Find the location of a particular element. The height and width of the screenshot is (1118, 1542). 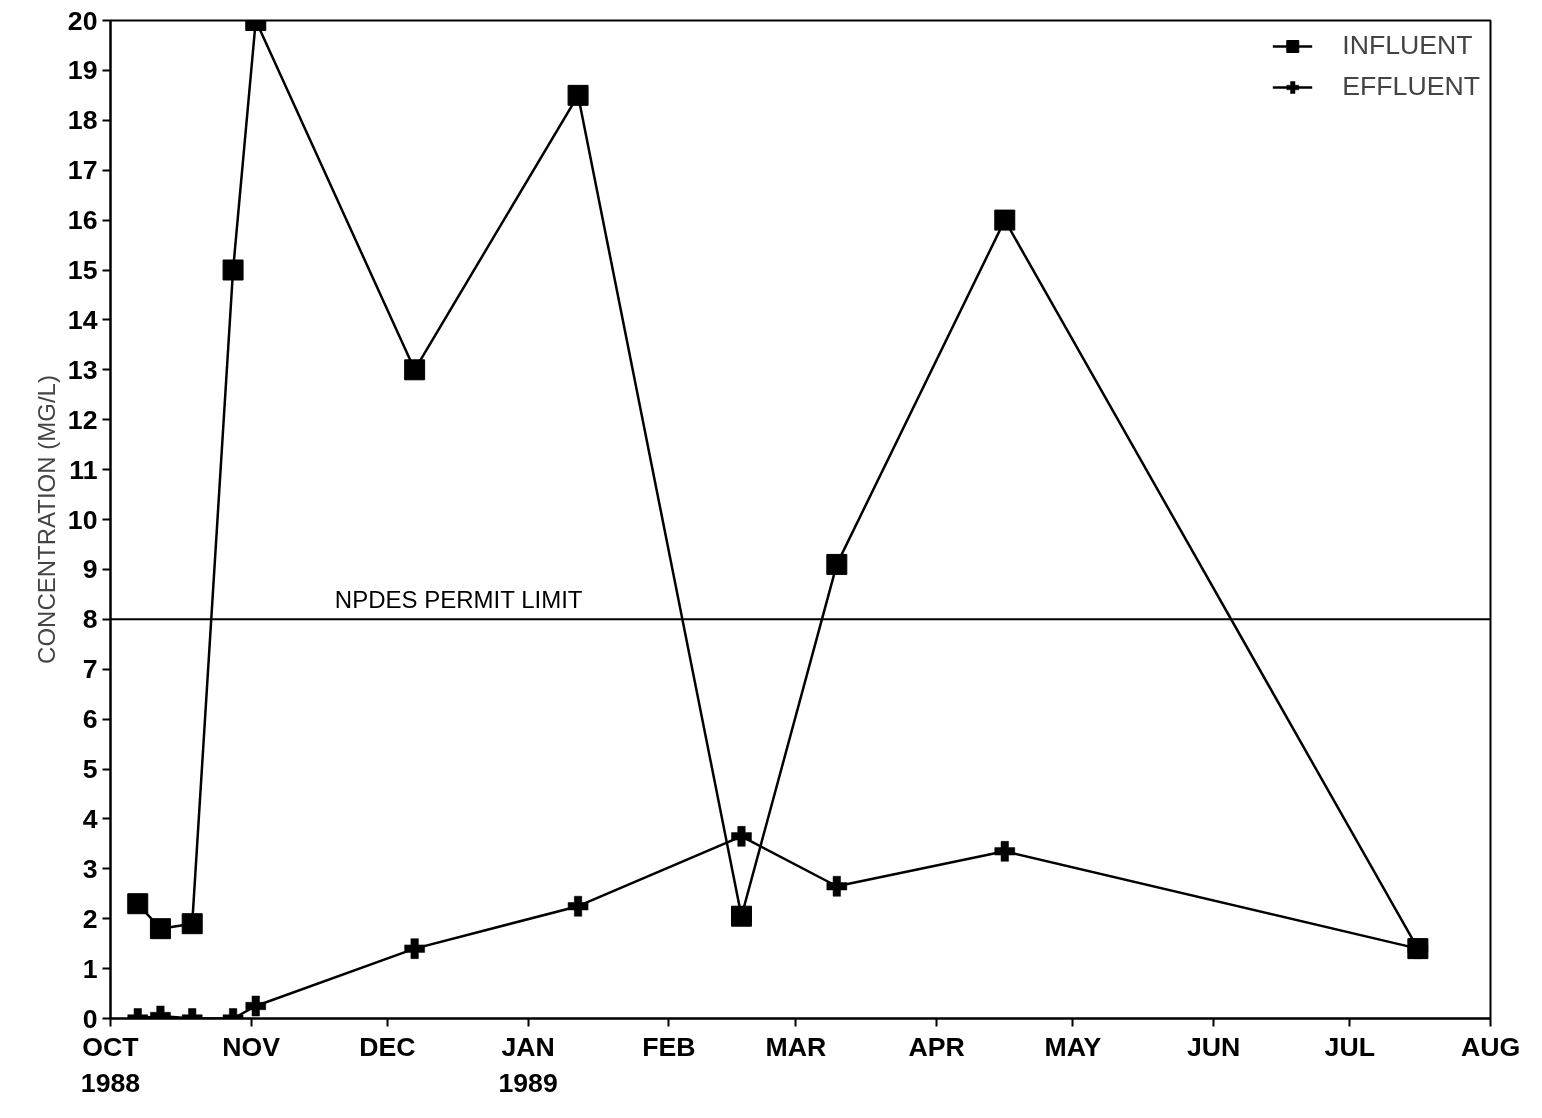

x-tick-label: MAY is located at coordinates (1073, 1046).